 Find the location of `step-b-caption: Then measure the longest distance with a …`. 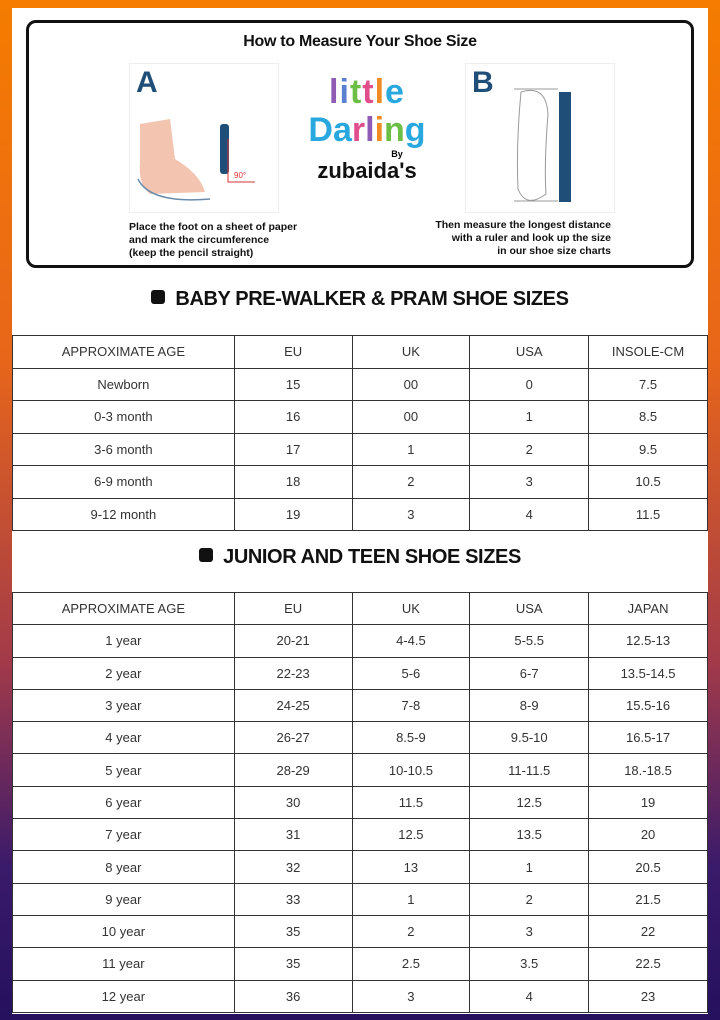

step-b-caption: Then measure the longest distance with a … is located at coordinates (523, 238).